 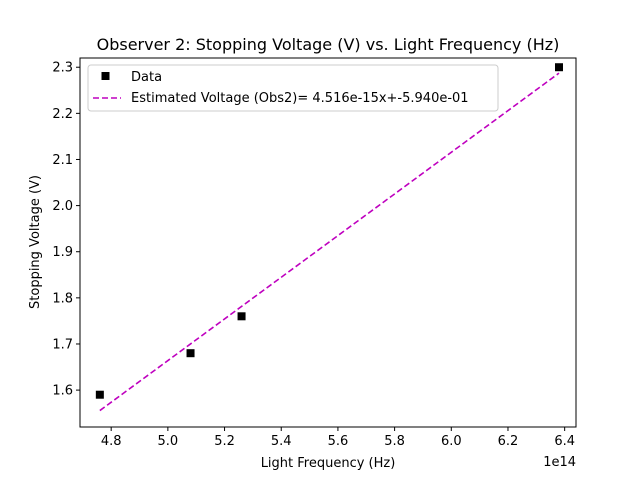 What do you see at coordinates (451, 441) in the screenshot?
I see `x-tick-label: 6.0` at bounding box center [451, 441].